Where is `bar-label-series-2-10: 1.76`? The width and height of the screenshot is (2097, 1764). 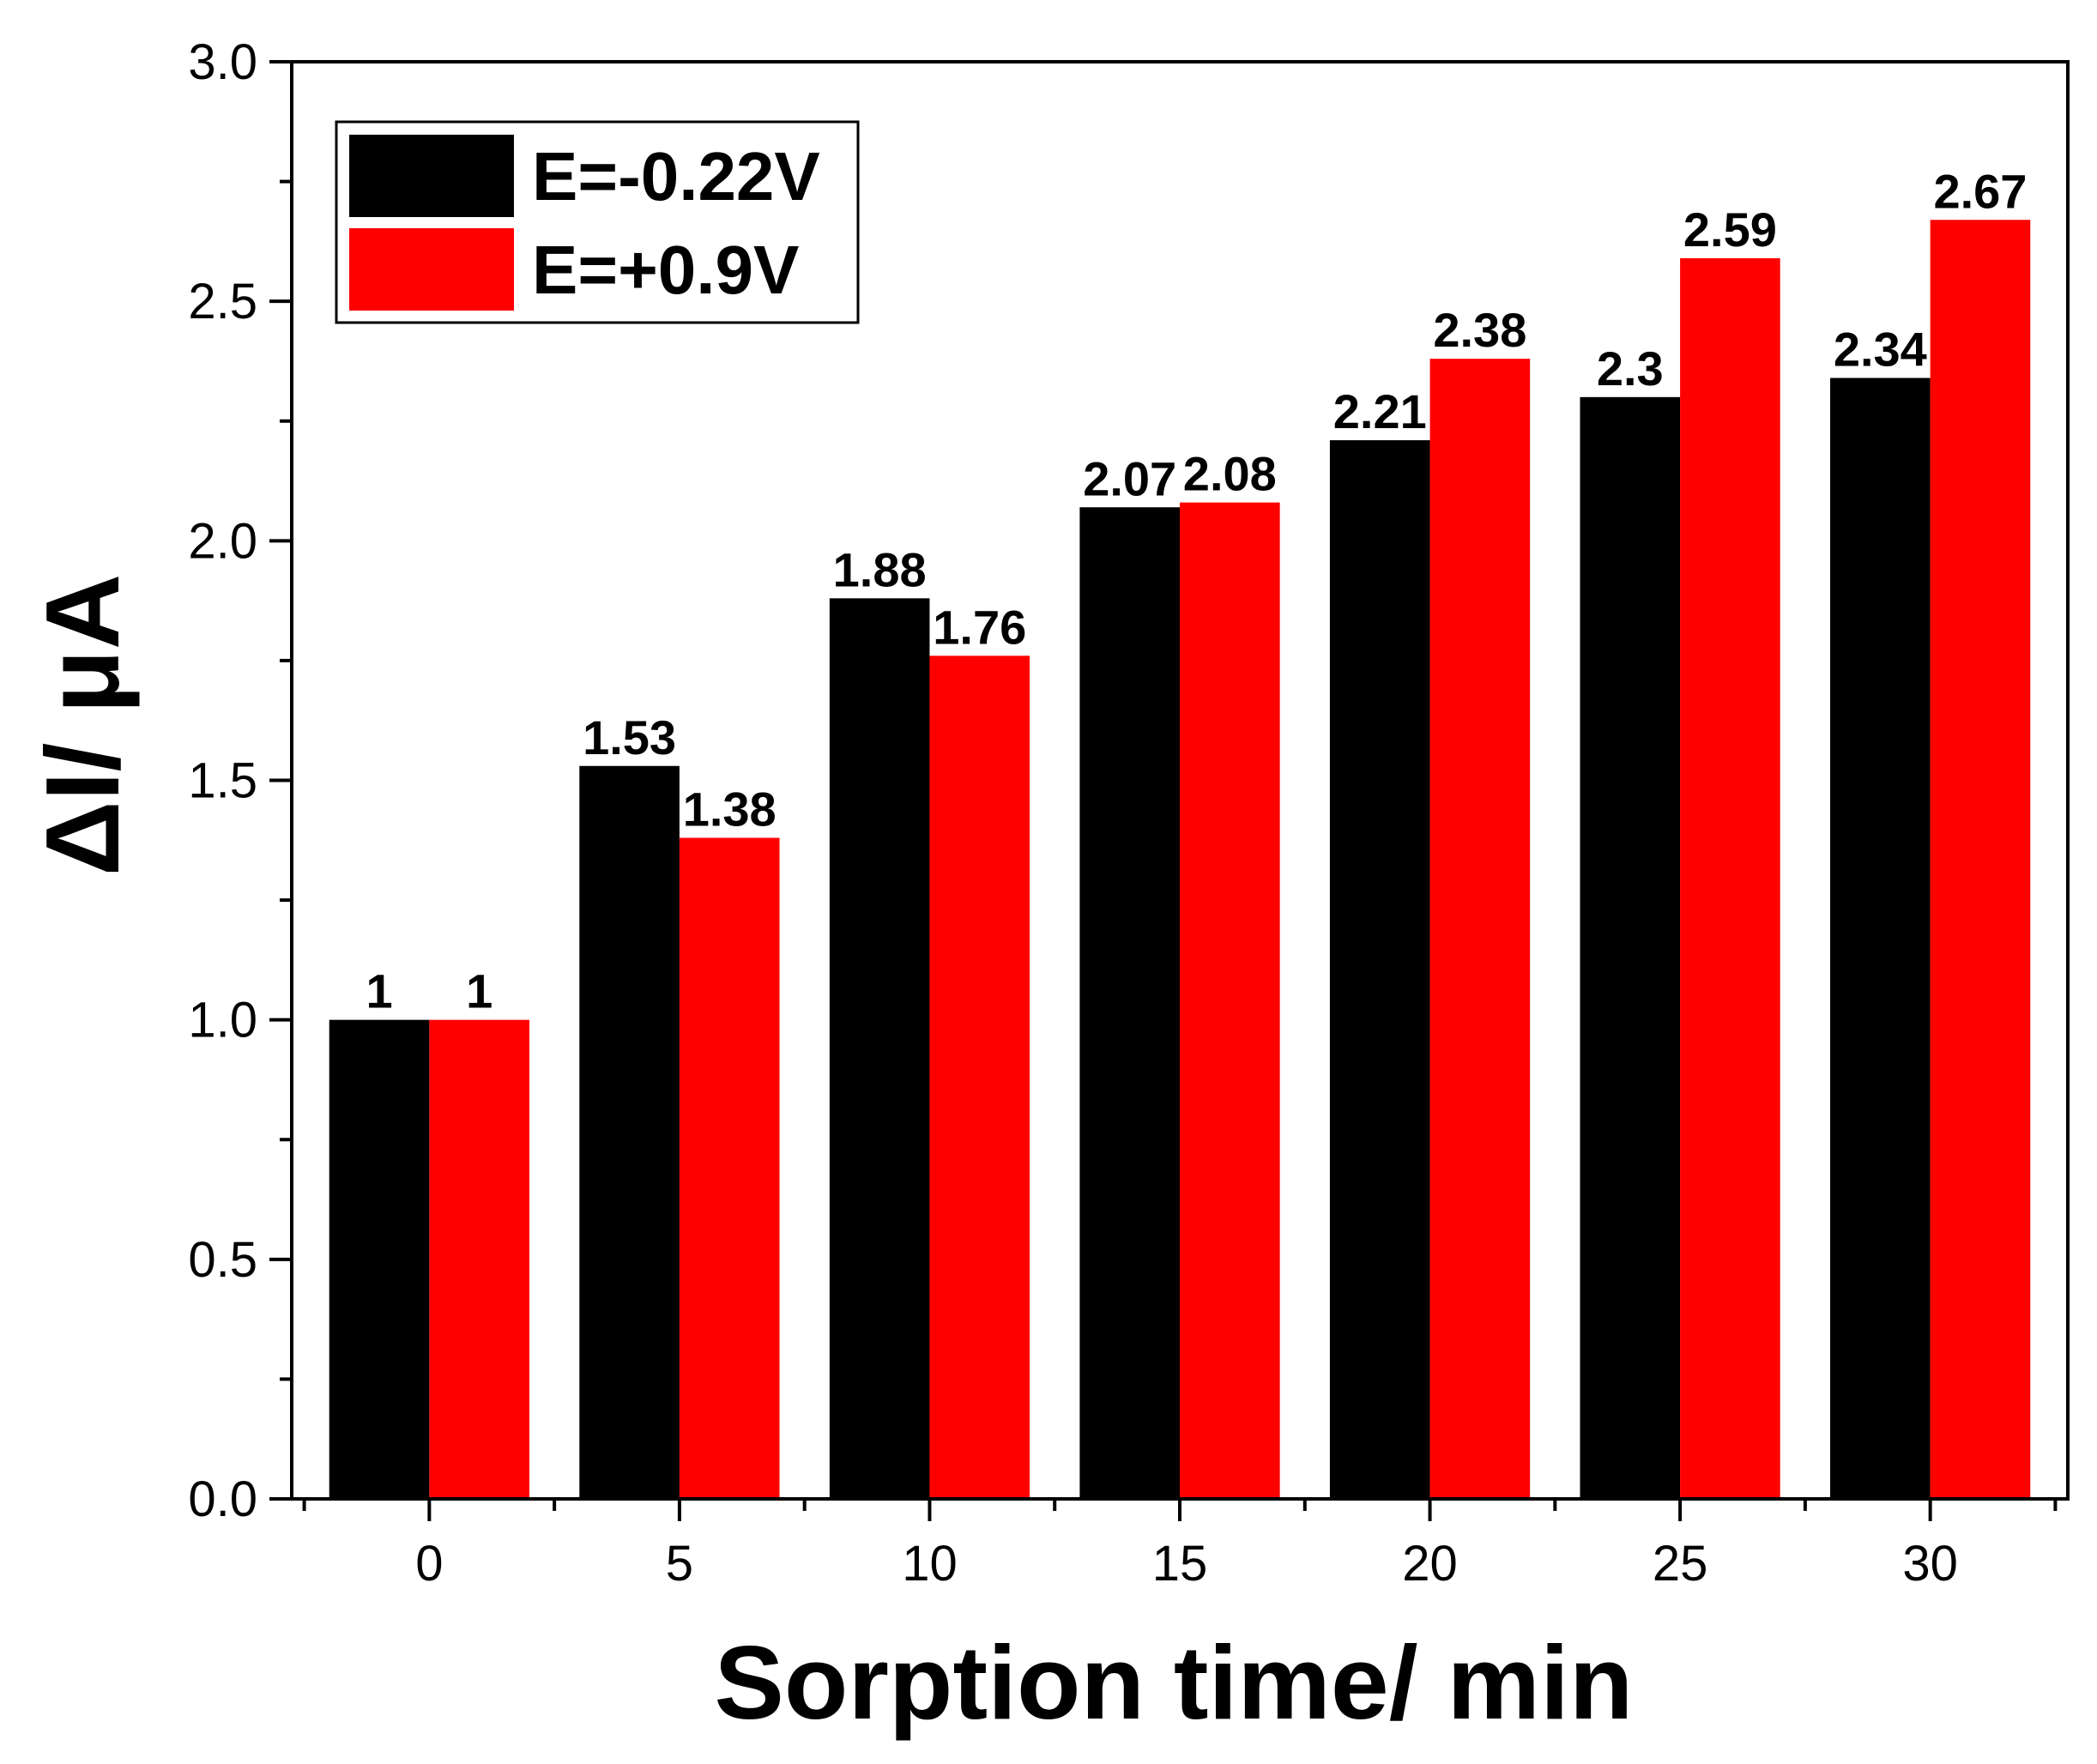 bar-label-series-2-10: 1.76 is located at coordinates (979, 627).